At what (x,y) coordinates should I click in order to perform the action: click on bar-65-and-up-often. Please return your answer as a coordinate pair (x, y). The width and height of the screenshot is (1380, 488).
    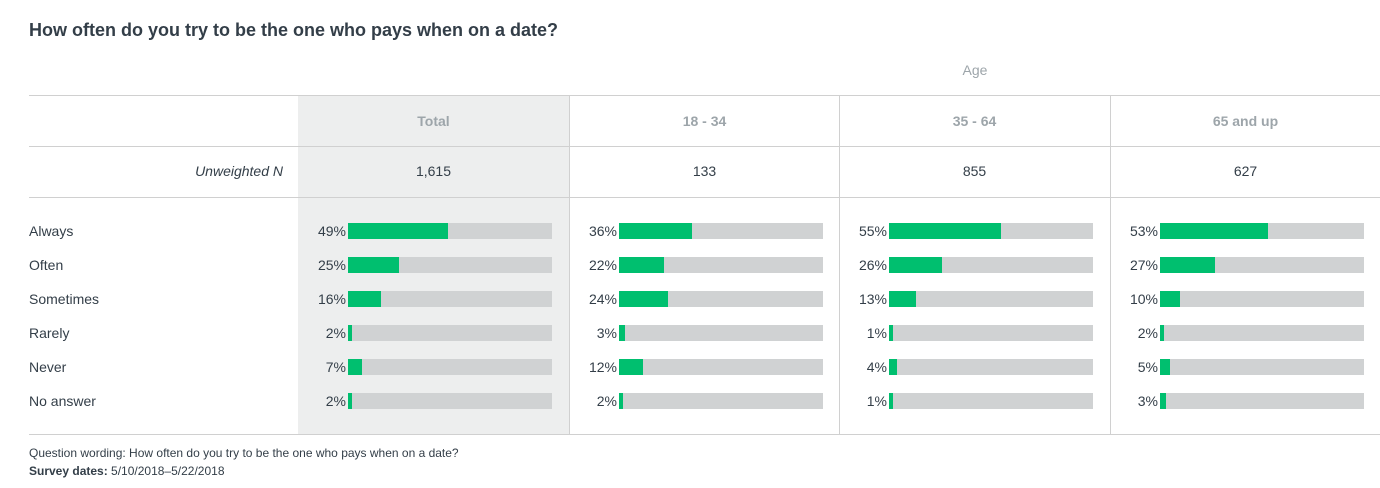
    Looking at the image, I should click on (1187, 265).